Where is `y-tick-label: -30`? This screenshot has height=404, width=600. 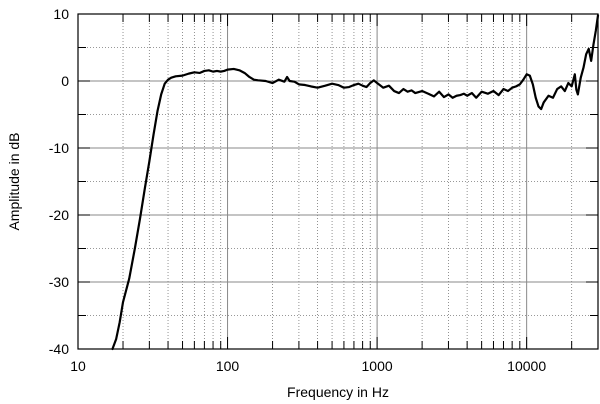 y-tick-label: -30 is located at coordinates (59, 282).